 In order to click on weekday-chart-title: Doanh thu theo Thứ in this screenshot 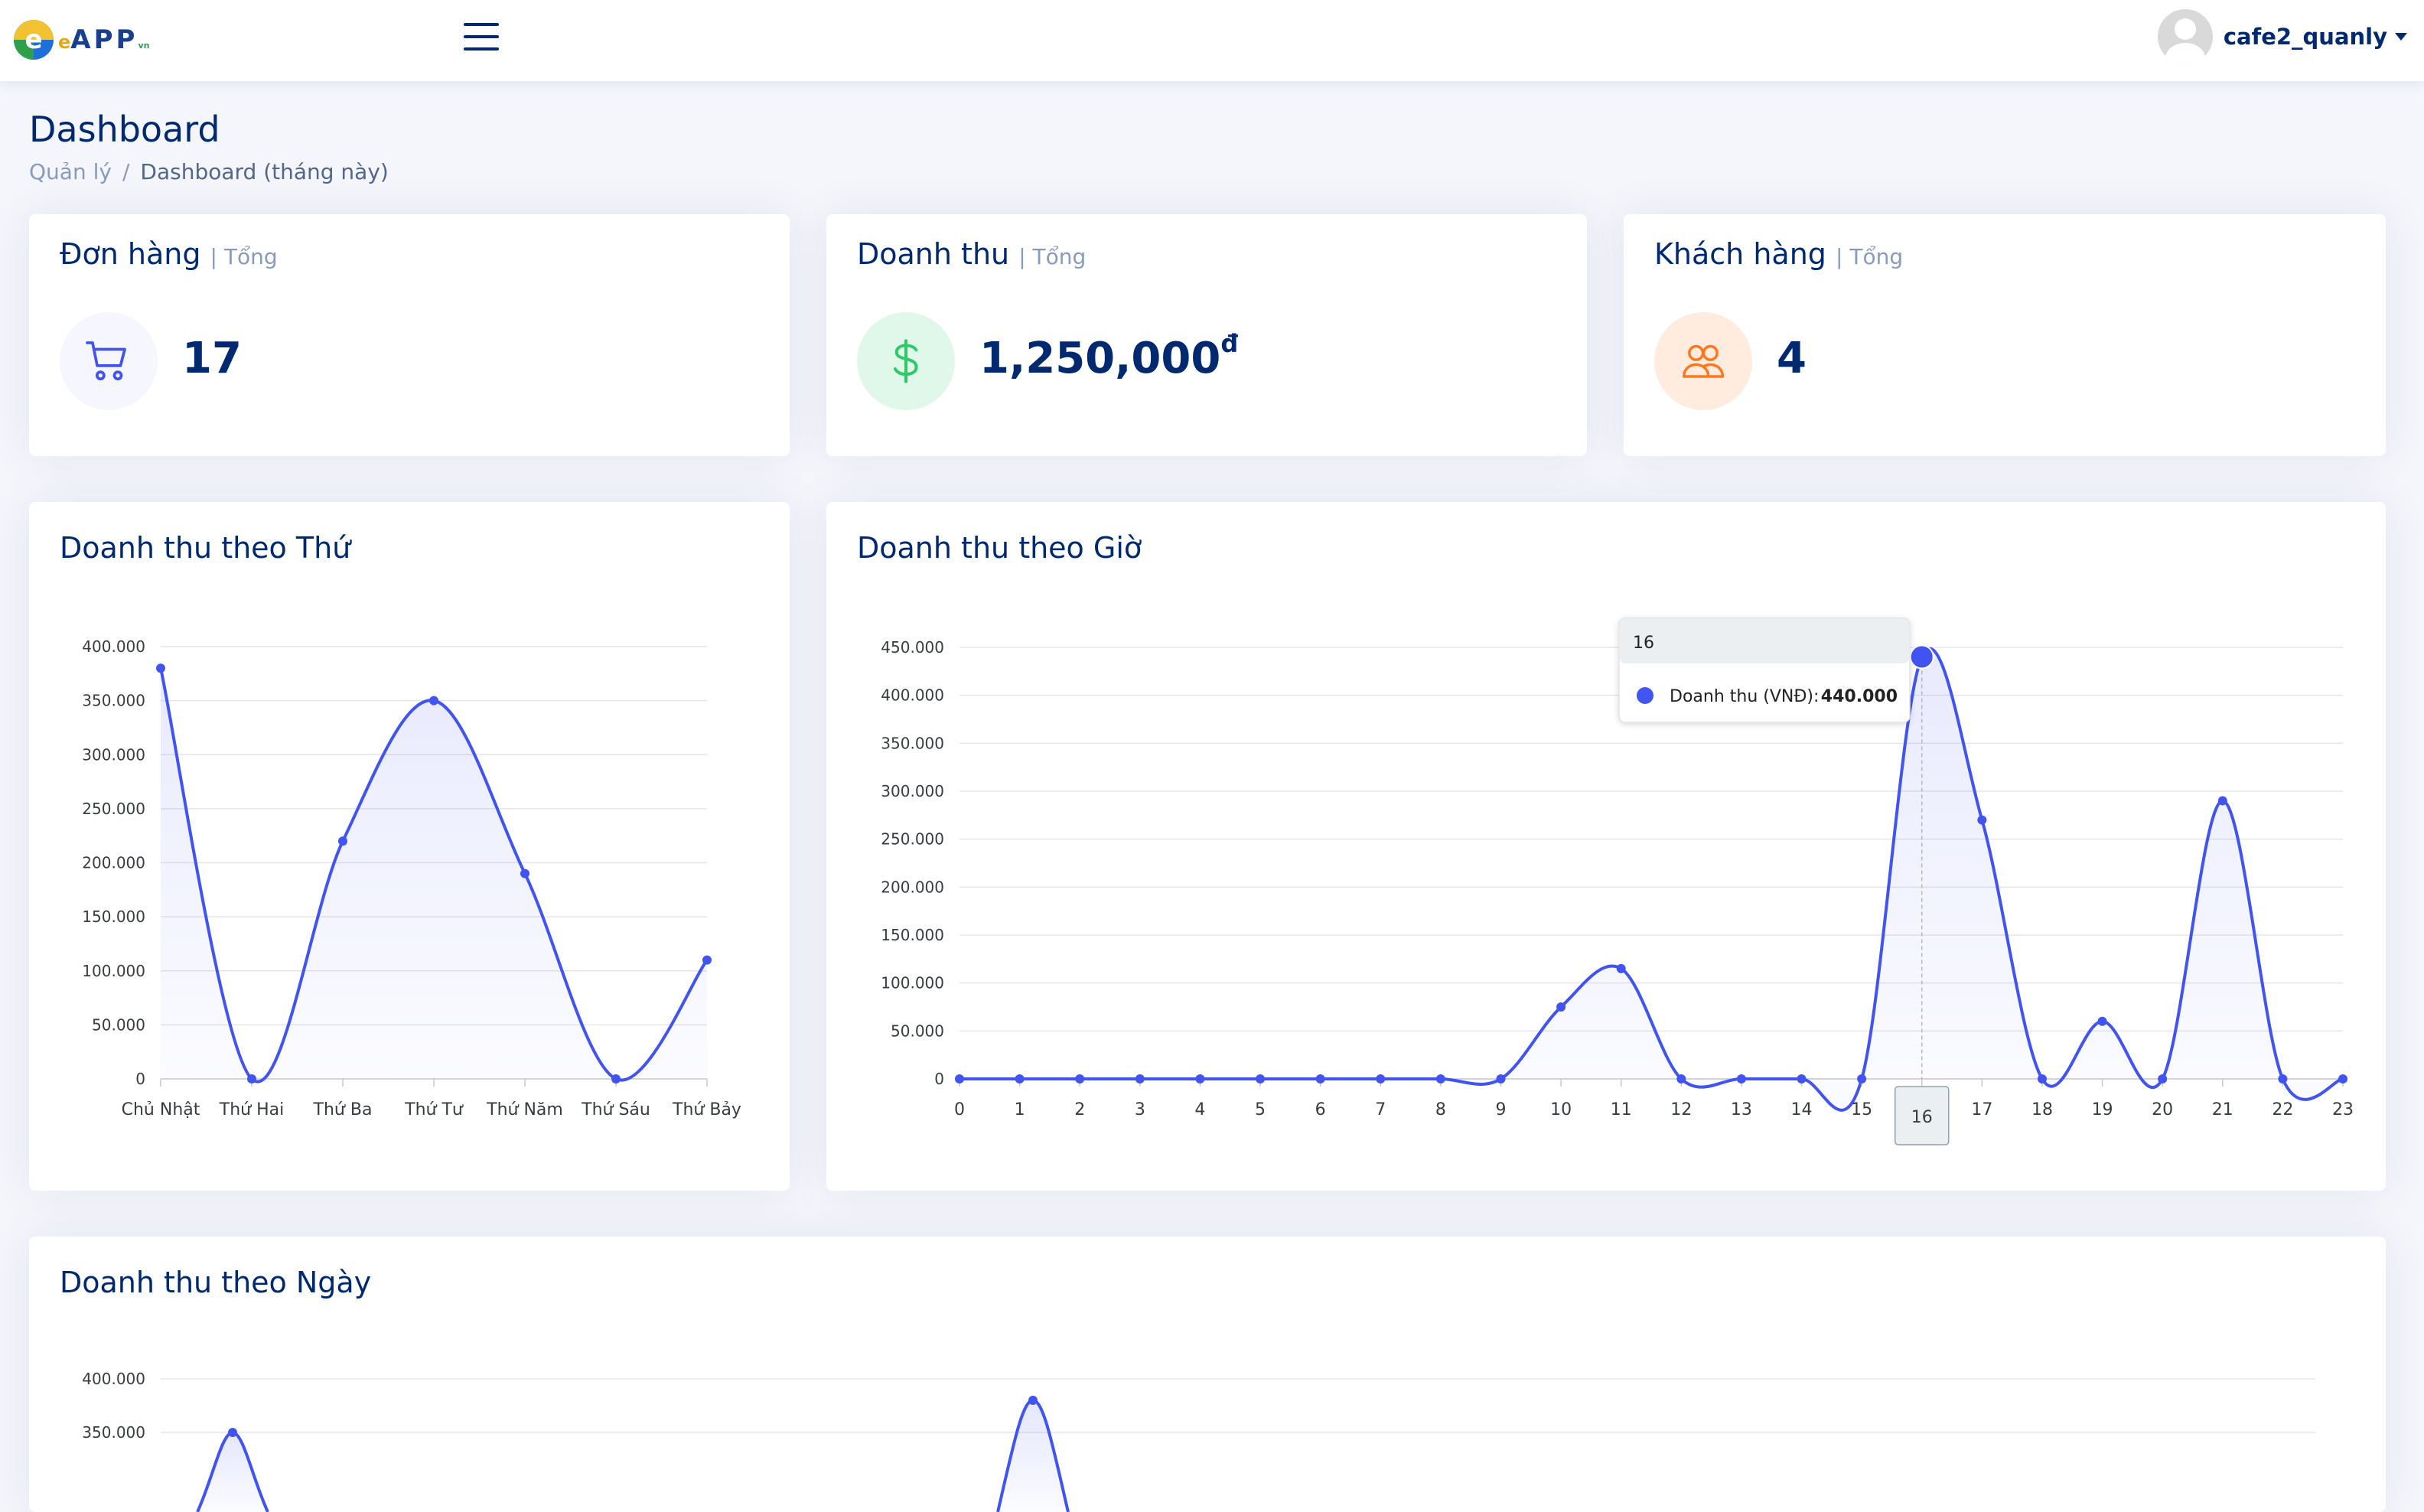, I will do `click(205, 548)`.